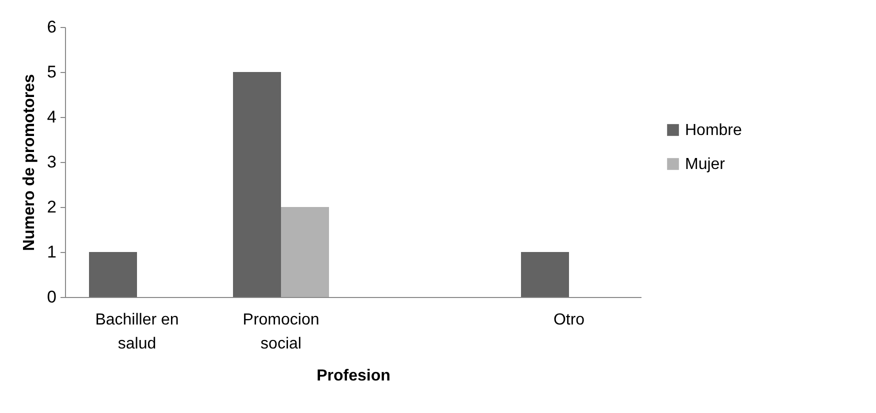 Image resolution: width=876 pixels, height=413 pixels. What do you see at coordinates (51, 252) in the screenshot?
I see `y-tick-label: 1` at bounding box center [51, 252].